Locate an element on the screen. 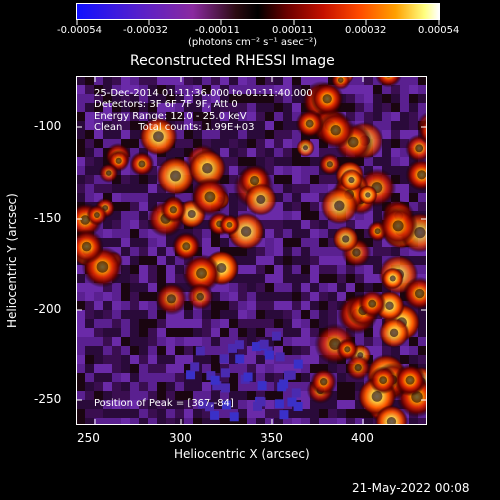 This screenshot has height=500, width=500. colorbar-tick-label: -0.00032 is located at coordinates (145, 30).